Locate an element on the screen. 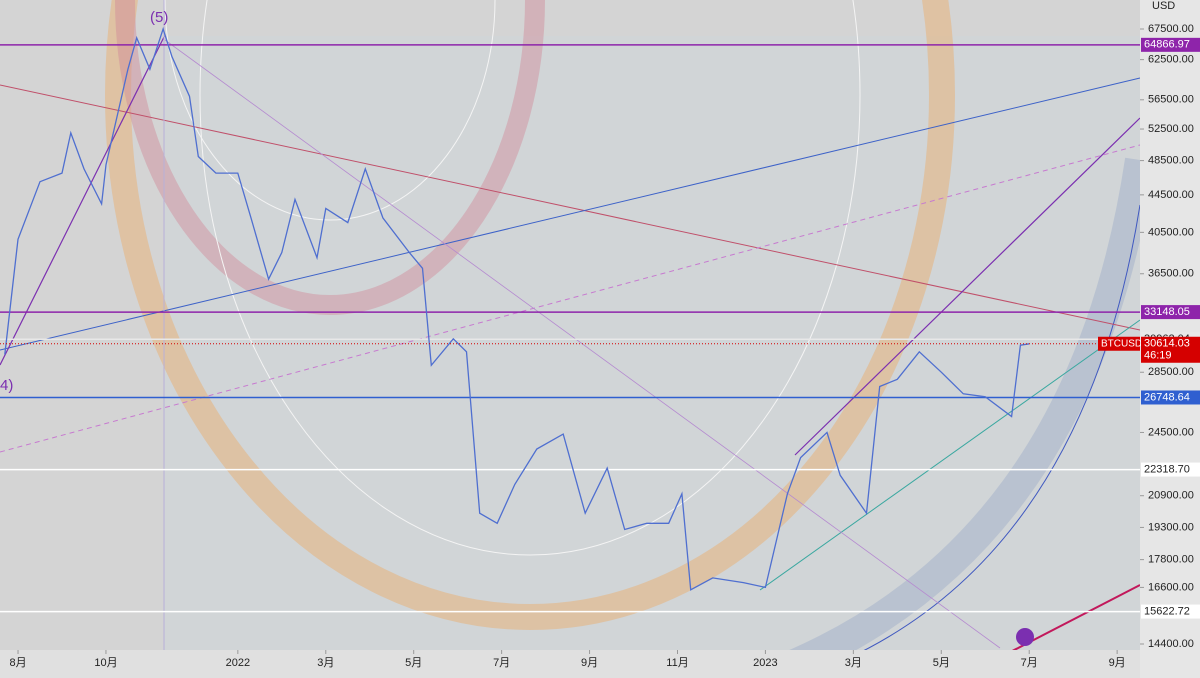 The height and width of the screenshot is (678, 1200). y-tick-label: 56500.00 is located at coordinates (1171, 100).